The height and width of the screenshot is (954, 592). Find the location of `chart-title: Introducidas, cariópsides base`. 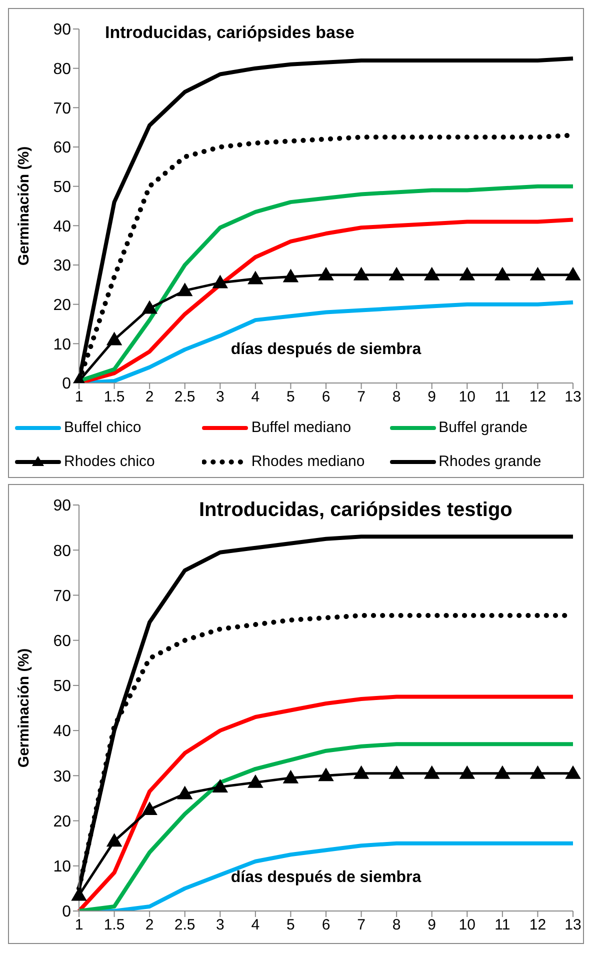

chart-title: Introducidas, cariópsides base is located at coordinates (229, 33).